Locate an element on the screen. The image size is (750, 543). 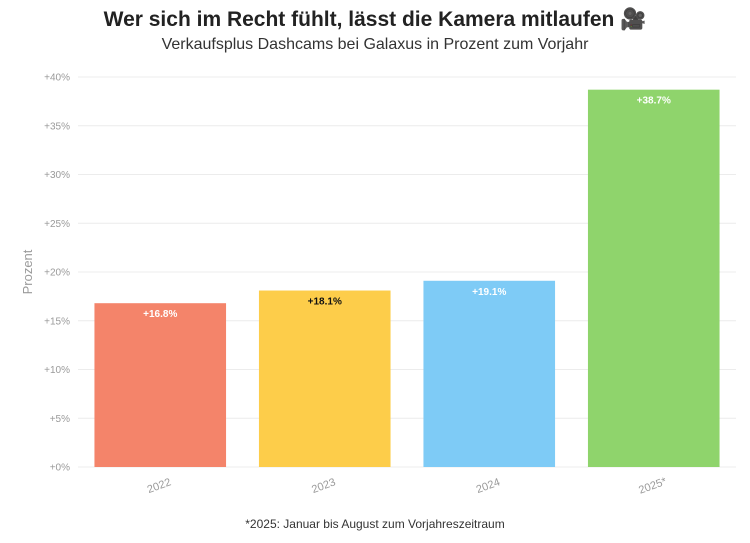
y-tick-label: +10% is located at coordinates (57, 370).